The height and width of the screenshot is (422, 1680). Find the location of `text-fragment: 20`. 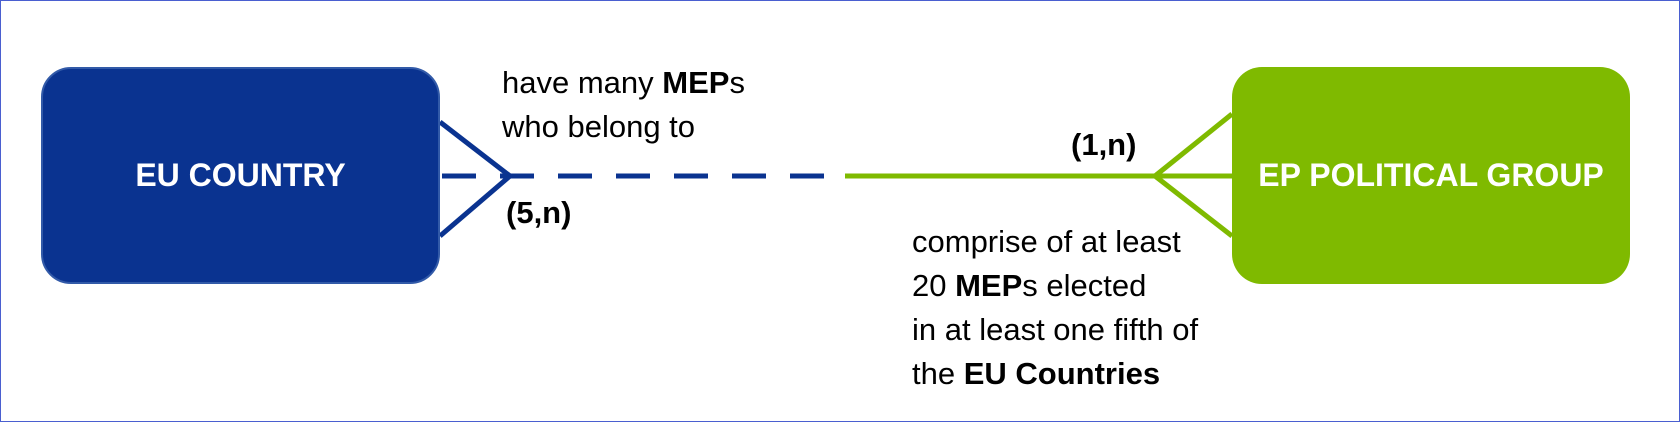

text-fragment: 20 is located at coordinates (934, 285).